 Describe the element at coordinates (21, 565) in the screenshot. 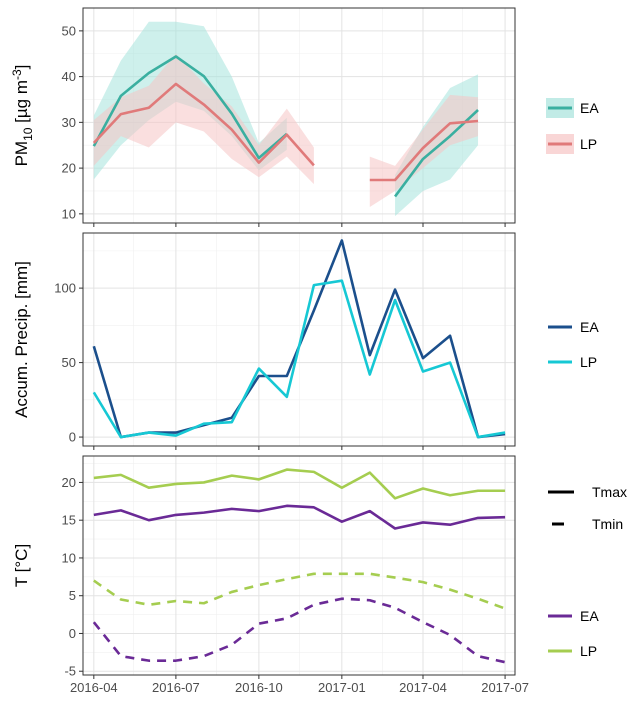

I see `y-axis-title: T [°C]` at that location.